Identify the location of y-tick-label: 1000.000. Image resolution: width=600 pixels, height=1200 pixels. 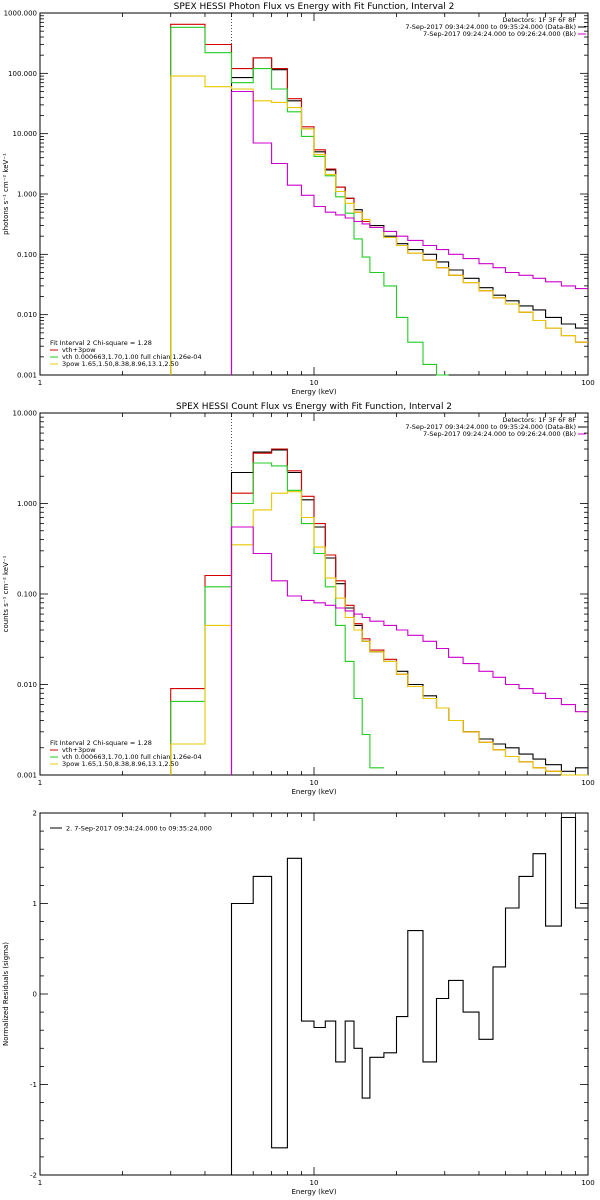
(20, 14).